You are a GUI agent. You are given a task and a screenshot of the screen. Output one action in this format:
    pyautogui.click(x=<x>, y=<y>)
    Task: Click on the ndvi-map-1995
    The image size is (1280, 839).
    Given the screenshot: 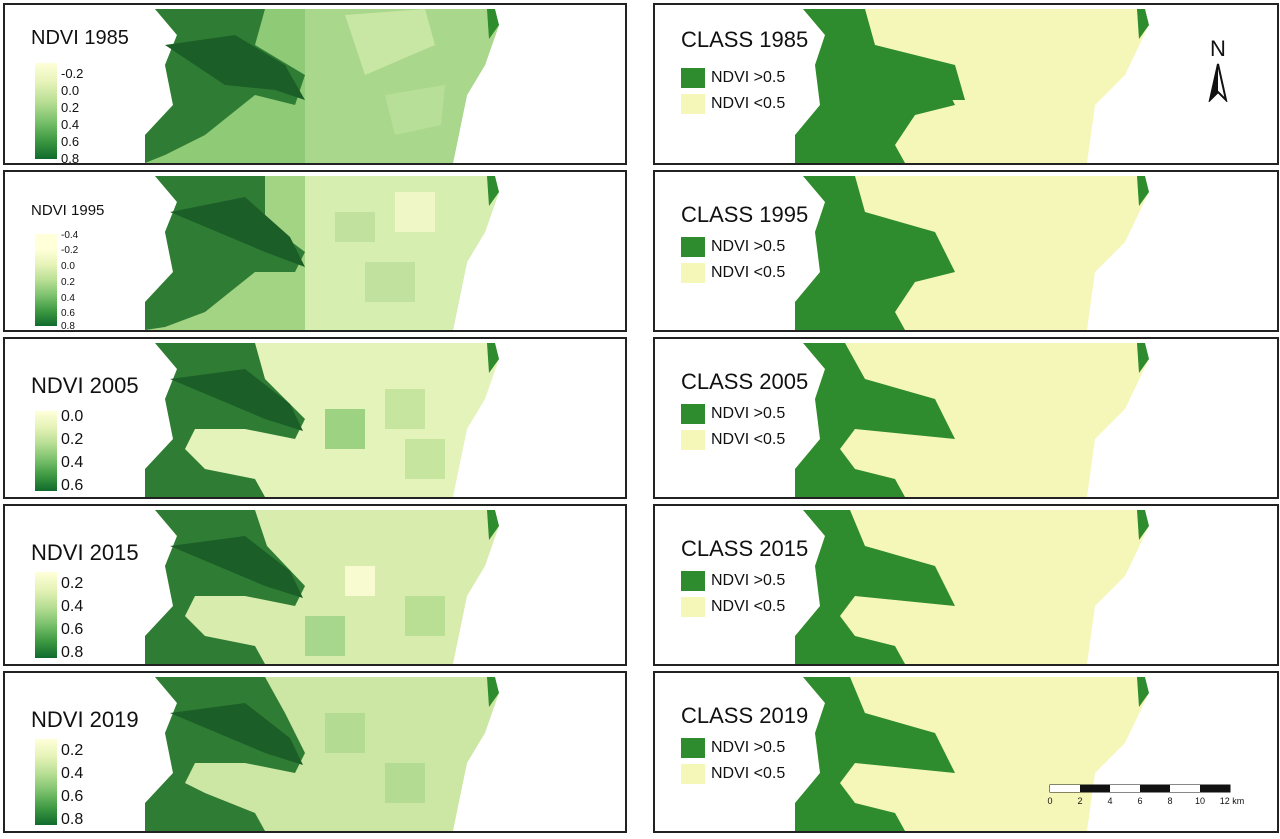 What is the action you would take?
    pyautogui.click(x=322, y=253)
    